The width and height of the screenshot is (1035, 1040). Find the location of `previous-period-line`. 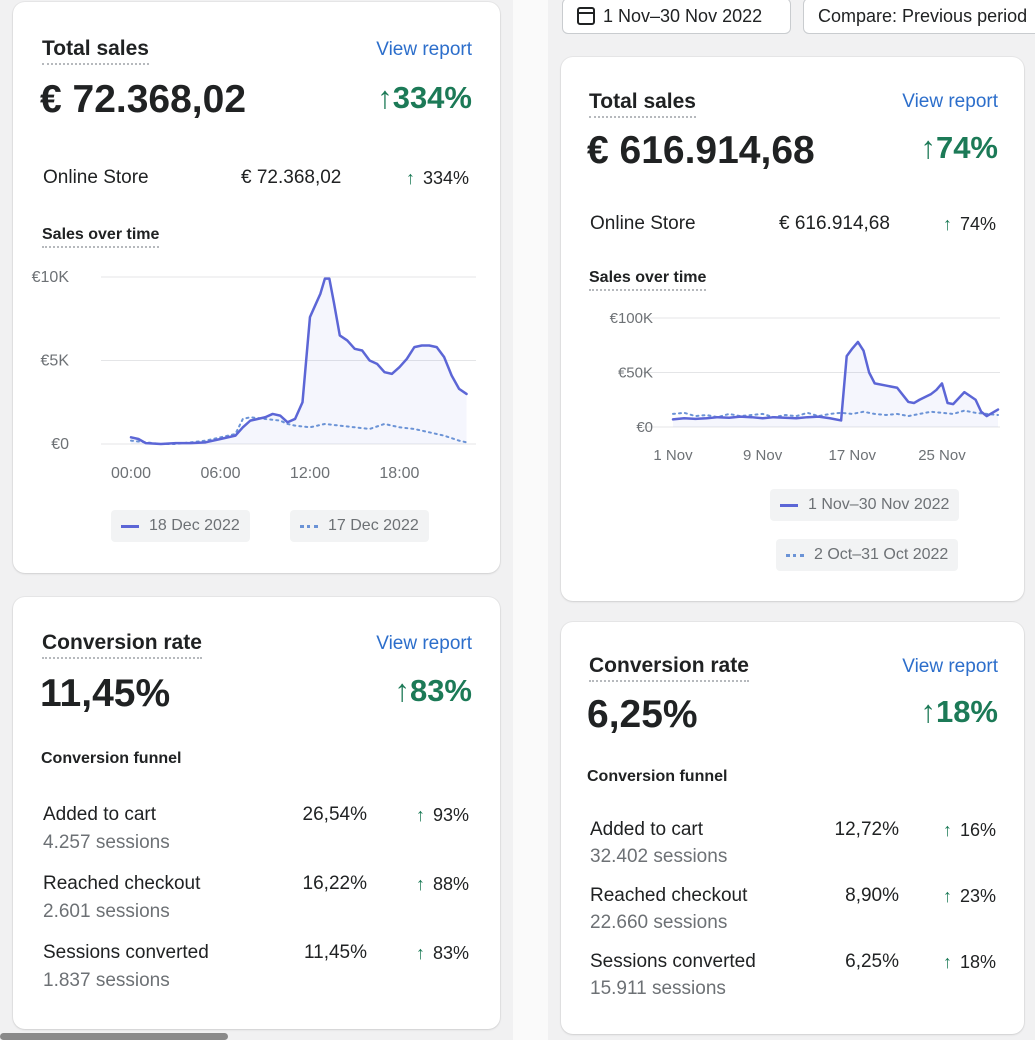

previous-period-line is located at coordinates (835, 414).